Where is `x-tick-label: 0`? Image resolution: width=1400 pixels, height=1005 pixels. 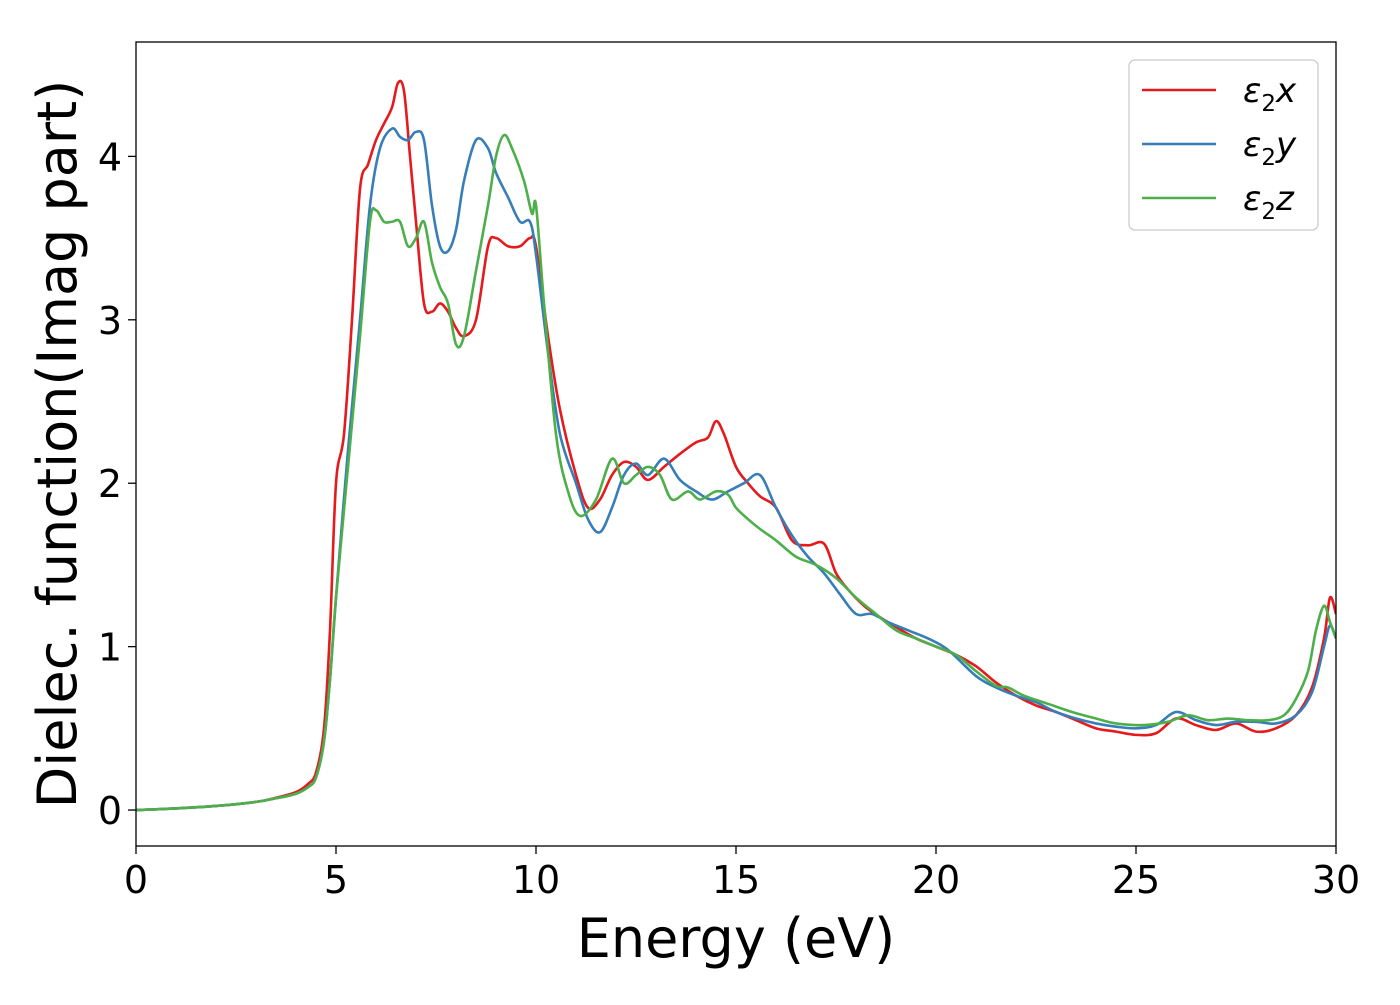
x-tick-label: 0 is located at coordinates (136, 880).